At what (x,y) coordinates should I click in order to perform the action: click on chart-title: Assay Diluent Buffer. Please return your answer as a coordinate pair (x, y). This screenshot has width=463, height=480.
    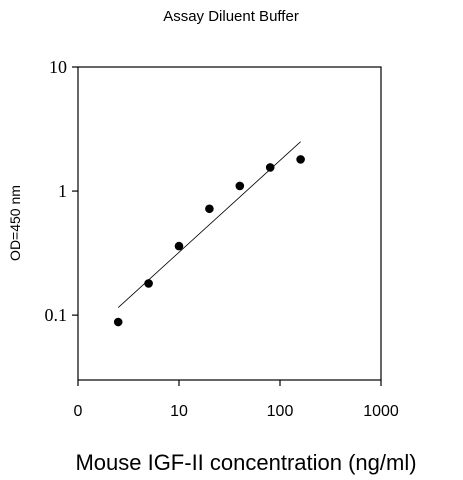
    Looking at the image, I should click on (231, 16).